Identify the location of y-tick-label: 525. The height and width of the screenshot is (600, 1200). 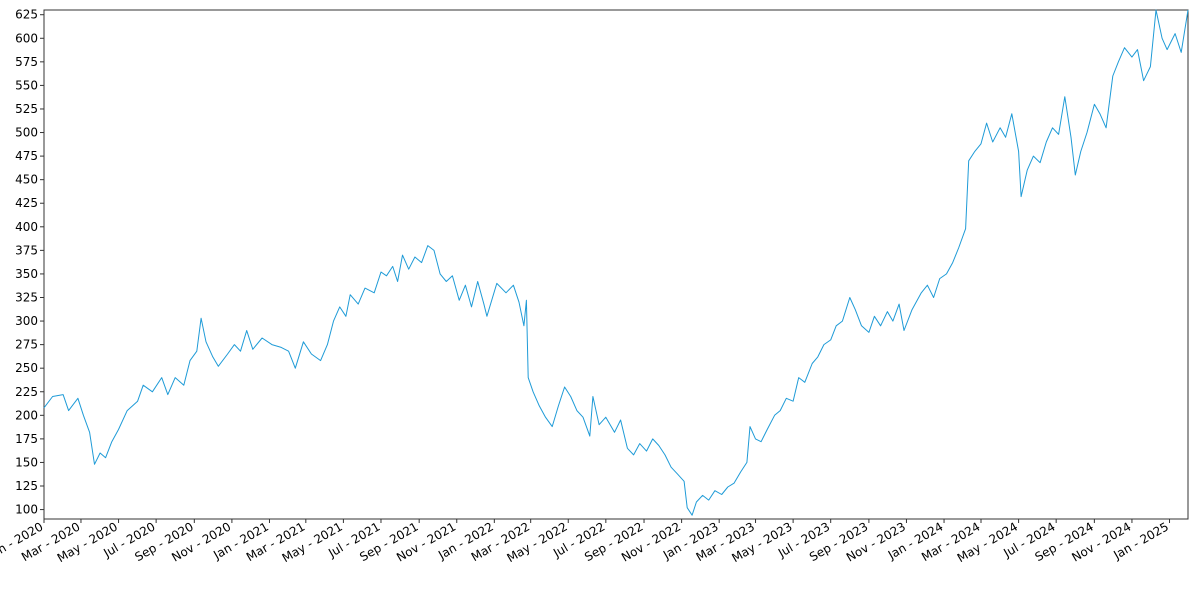
(26, 109).